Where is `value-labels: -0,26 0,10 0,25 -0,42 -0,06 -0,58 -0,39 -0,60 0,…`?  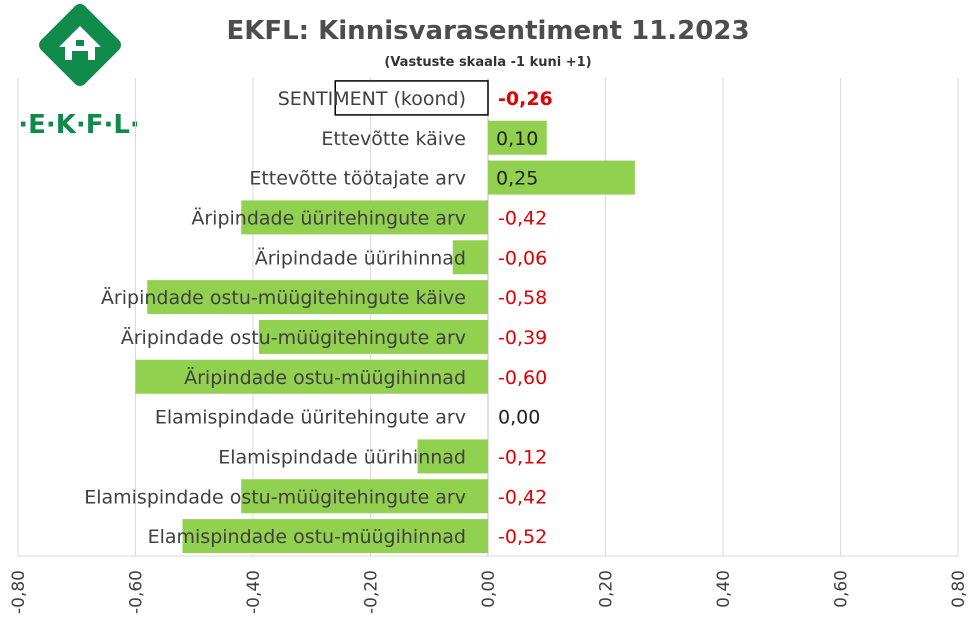 value-labels: -0,26 0,10 0,25 -0,42 -0,06 -0,58 -0,39 -0,60 0,… is located at coordinates (524, 318).